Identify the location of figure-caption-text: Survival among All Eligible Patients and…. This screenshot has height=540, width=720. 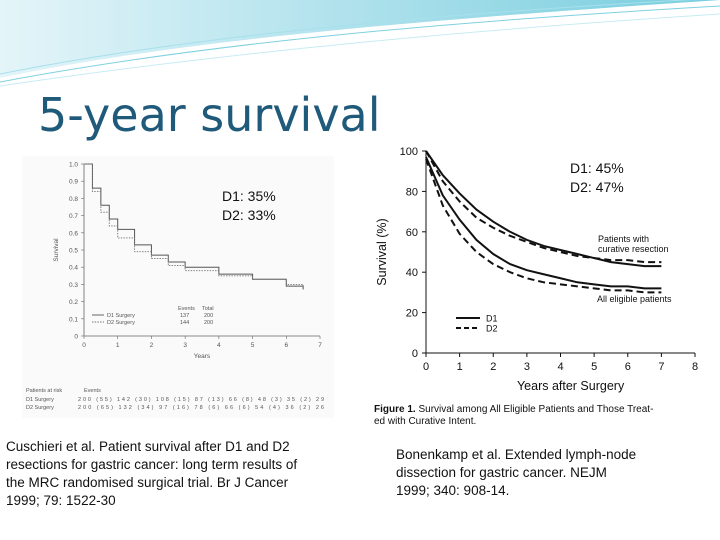
(535, 409).